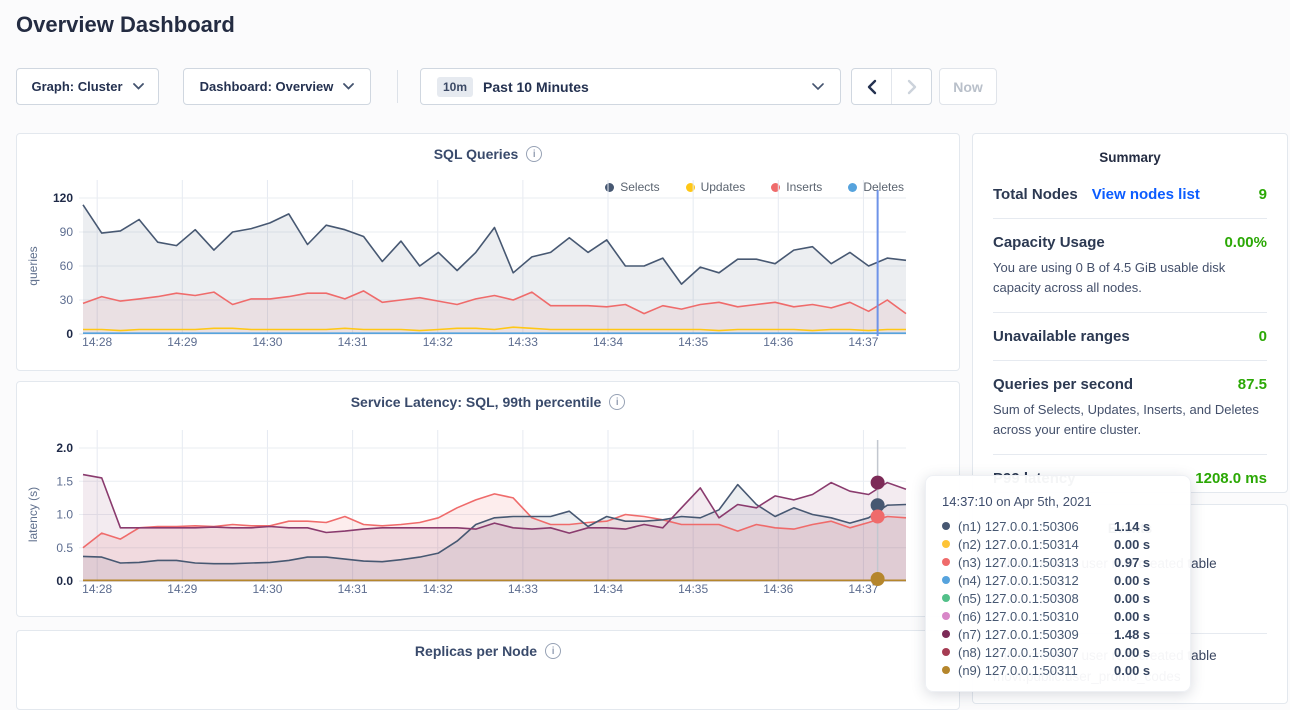 The width and height of the screenshot is (1290, 710). What do you see at coordinates (640, 187) in the screenshot?
I see `legend-label: Selects` at bounding box center [640, 187].